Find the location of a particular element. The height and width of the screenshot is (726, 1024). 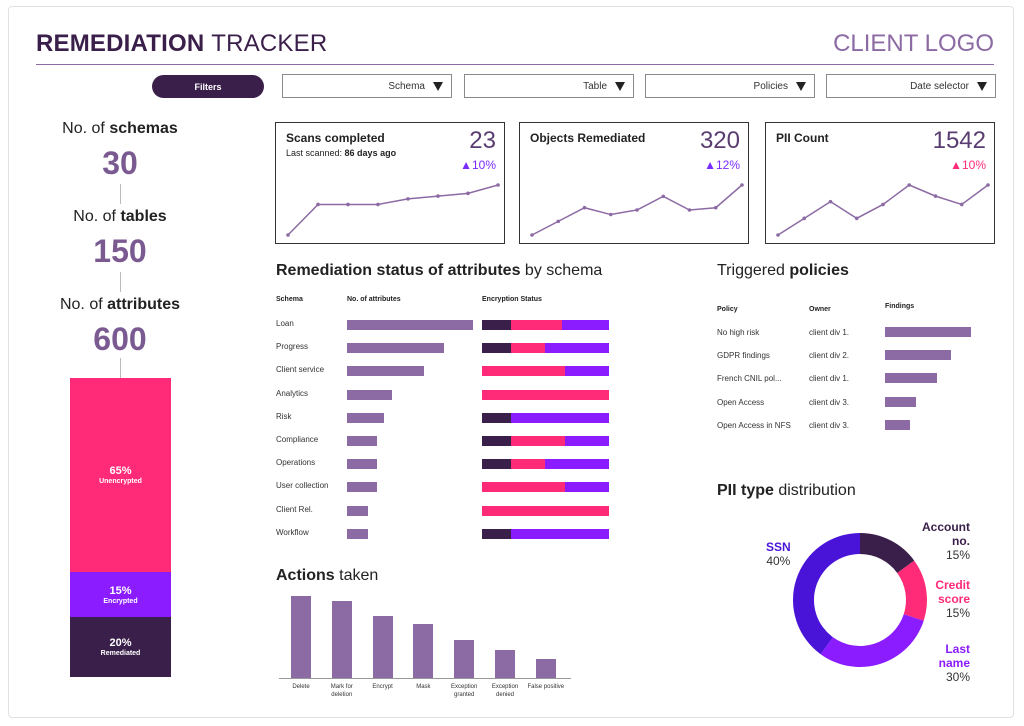

col-header-owner: Owner is located at coordinates (820, 309).